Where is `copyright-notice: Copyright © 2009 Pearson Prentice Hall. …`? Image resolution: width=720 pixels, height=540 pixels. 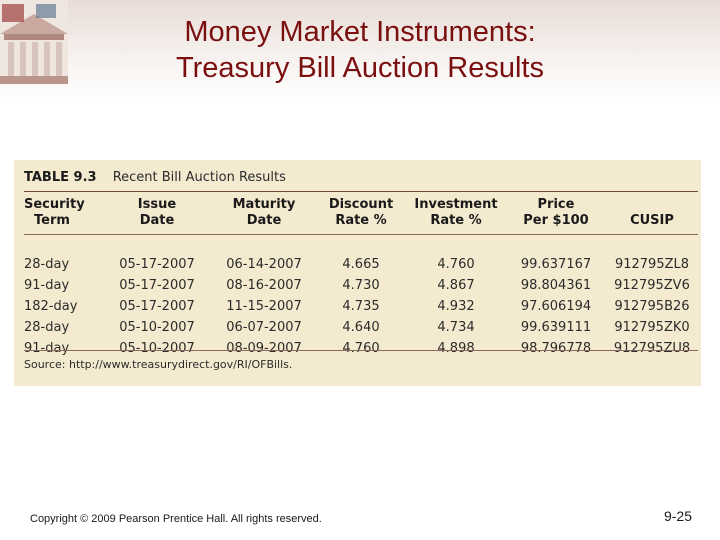
copyright-notice: Copyright © 2009 Pearson Prentice Hall. … is located at coordinates (176, 519).